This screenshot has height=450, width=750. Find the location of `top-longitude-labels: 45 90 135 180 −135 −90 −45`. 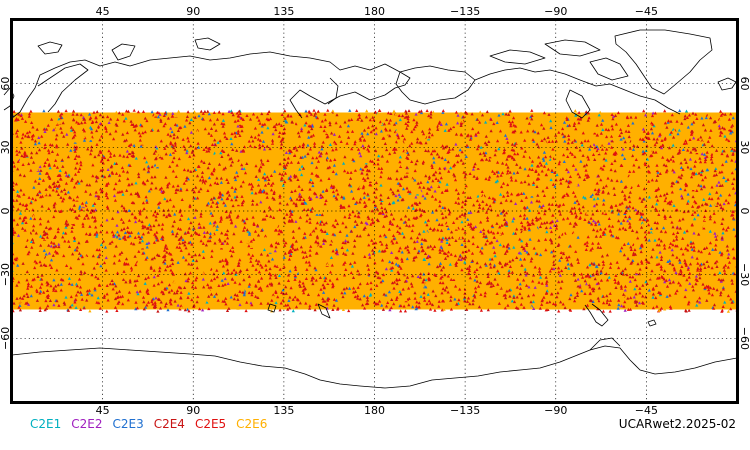

top-longitude-labels: 45 90 135 180 −135 −90 −45 is located at coordinates (377, 11).